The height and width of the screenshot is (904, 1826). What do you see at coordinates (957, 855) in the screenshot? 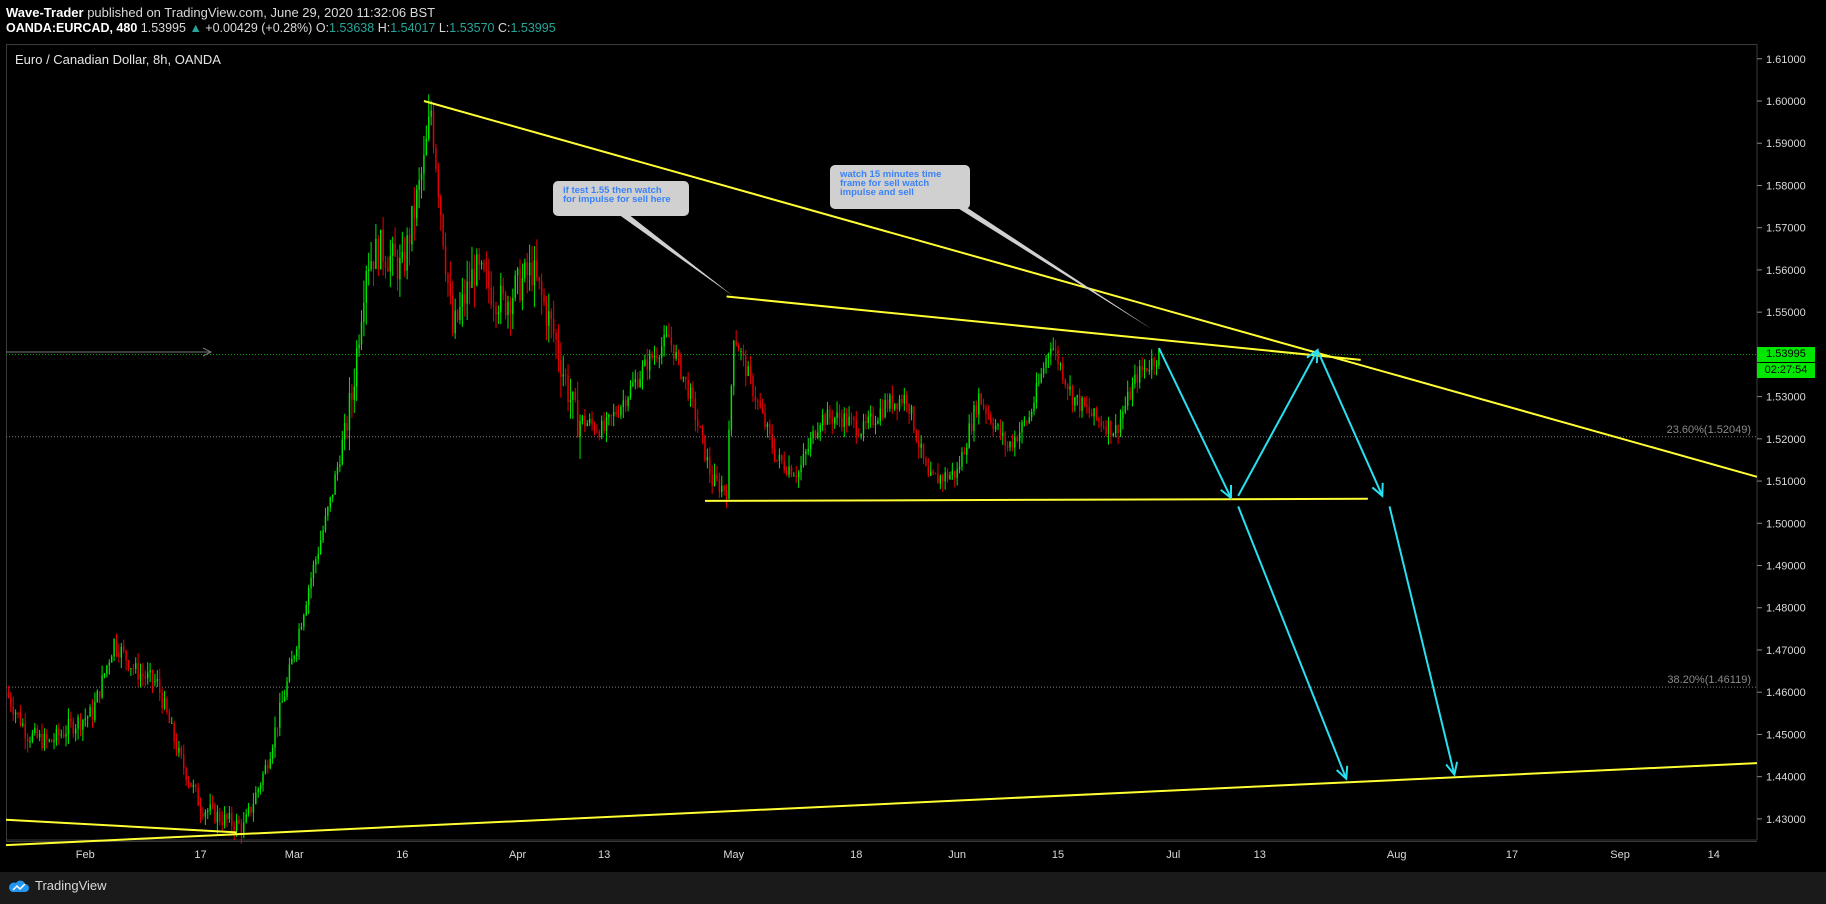
I see `x-tick-label: Jun` at bounding box center [957, 855].